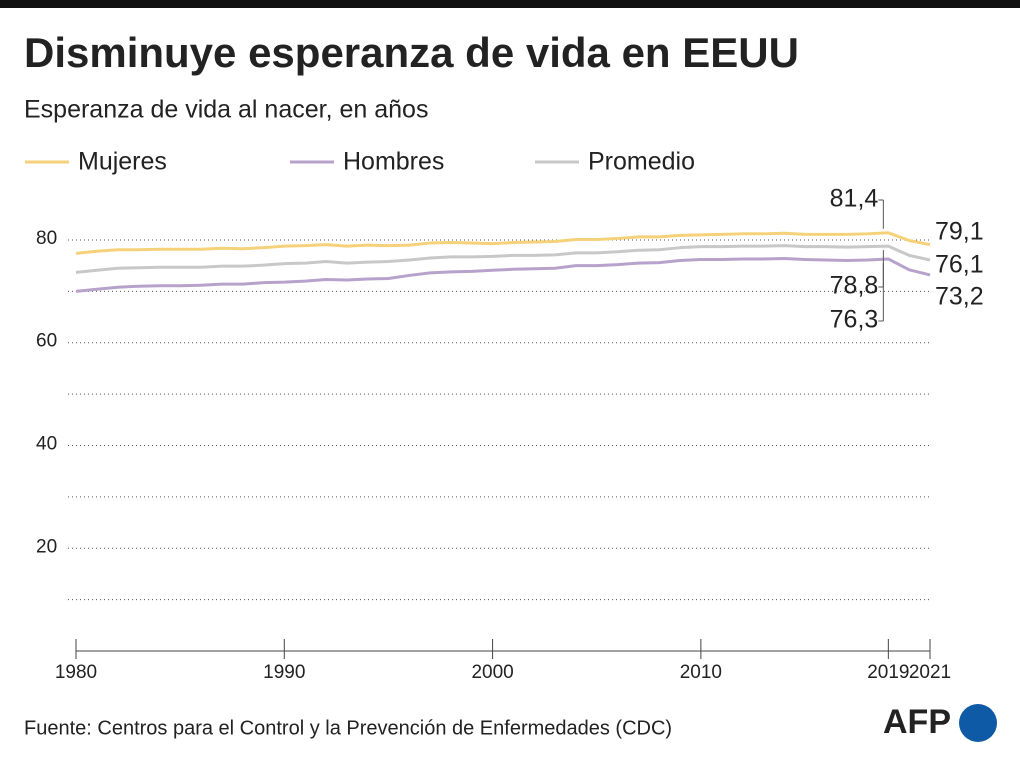 The image size is (1020, 760). Describe the element at coordinates (46, 546) in the screenshot. I see `y-tick-label: 20` at that location.